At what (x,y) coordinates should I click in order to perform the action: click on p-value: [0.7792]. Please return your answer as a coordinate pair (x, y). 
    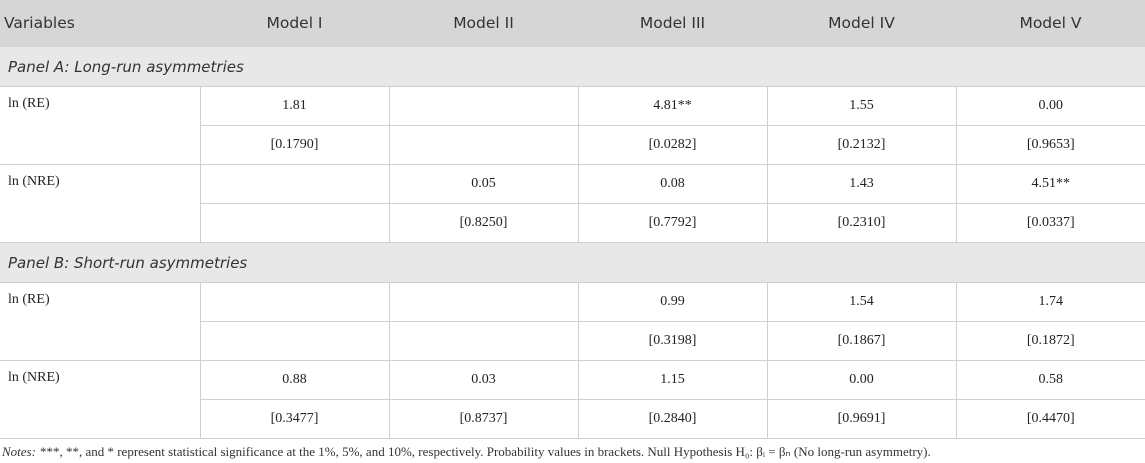
    Looking at the image, I should click on (672, 223).